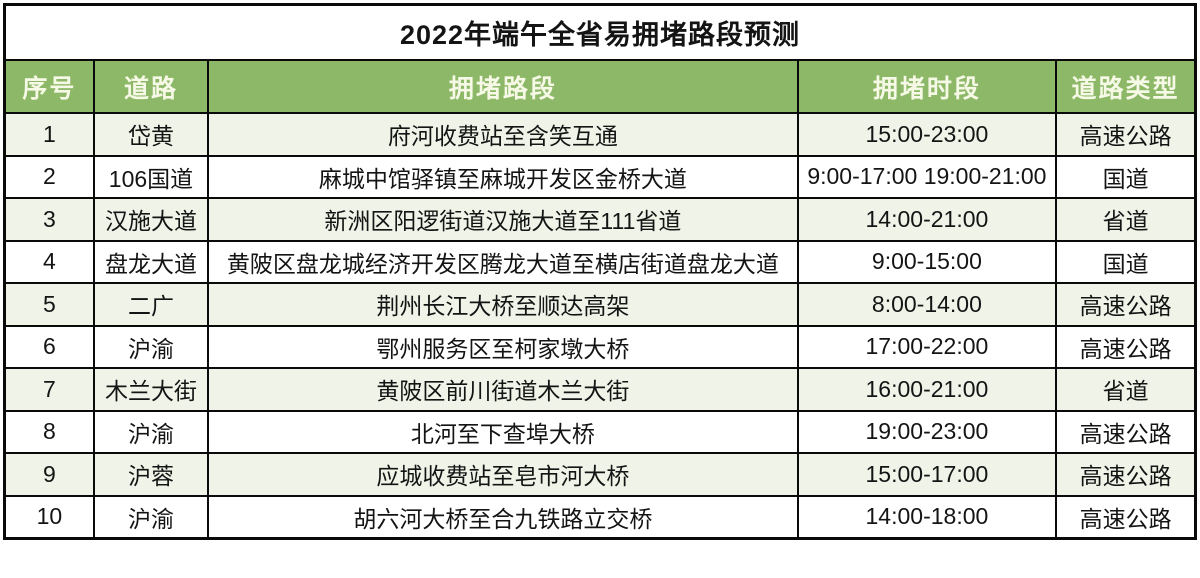  I want to click on table-row: 5 二广 荆州长江大桥至顺达高架 8:00-14:00 高速公路, so click(600, 304).